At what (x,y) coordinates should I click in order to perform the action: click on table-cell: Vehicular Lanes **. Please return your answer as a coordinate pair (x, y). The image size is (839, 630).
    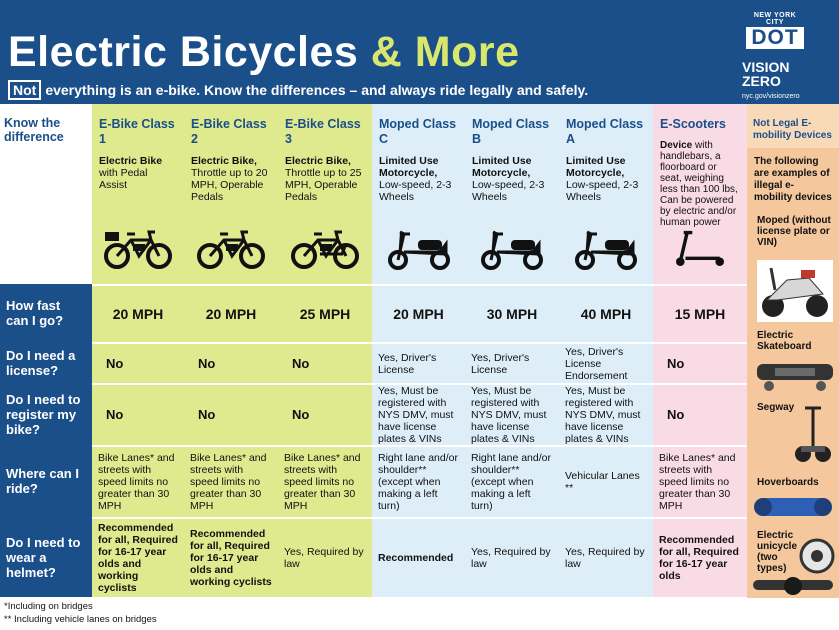
    Looking at the image, I should click on (606, 481).